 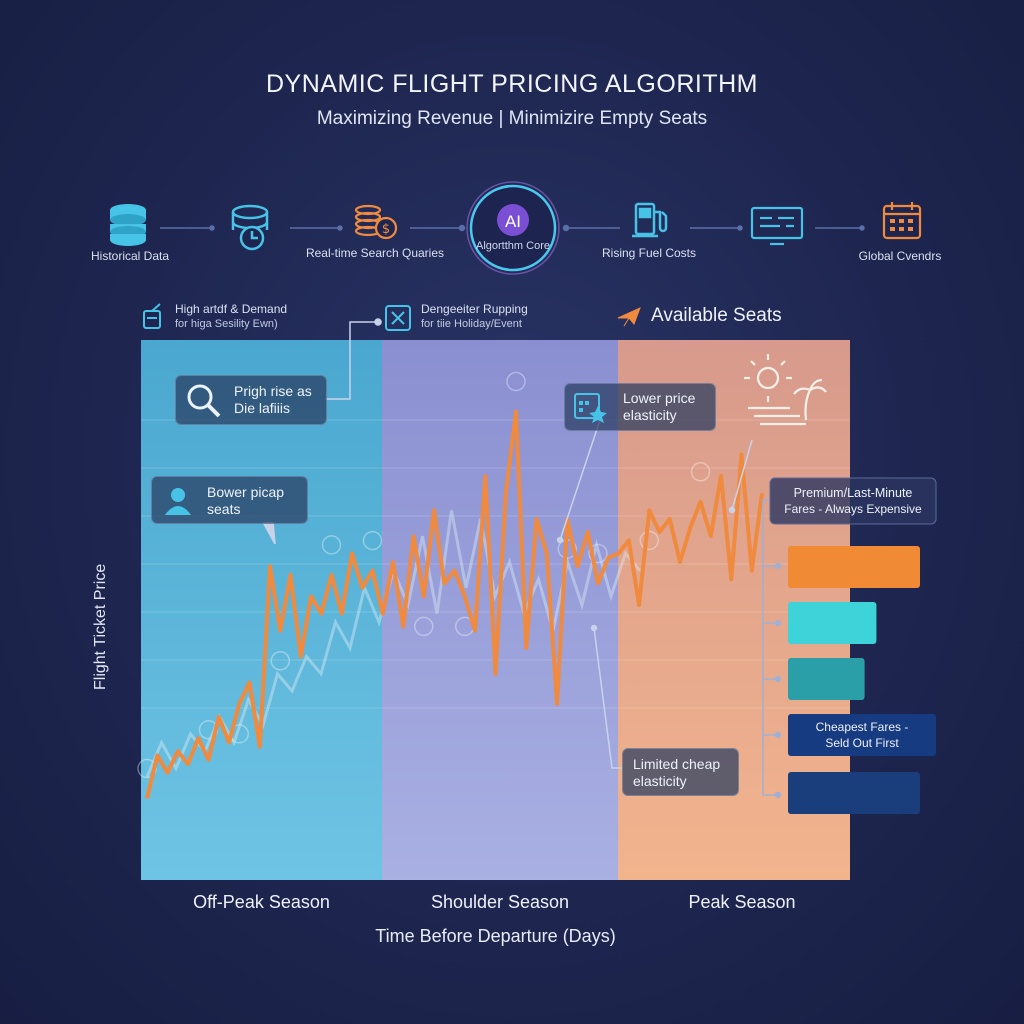 I want to click on cheapest-box, so click(x=862, y=735).